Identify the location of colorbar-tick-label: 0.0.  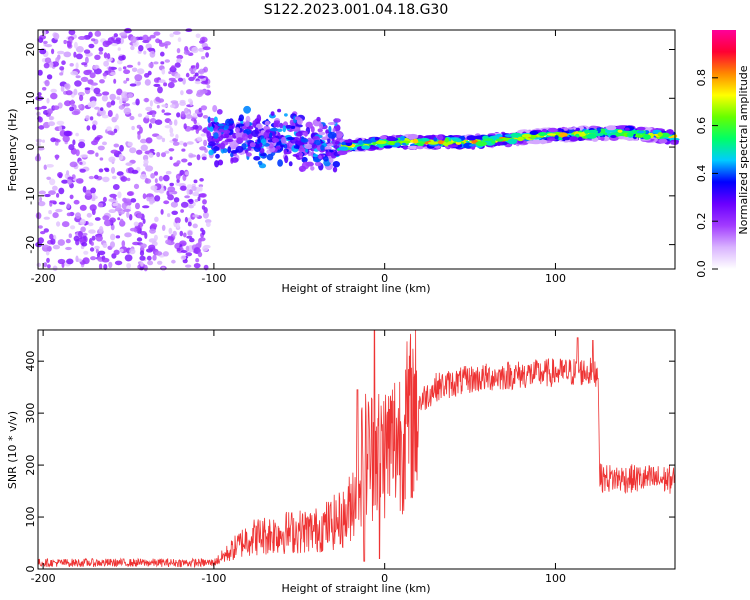
(701, 269).